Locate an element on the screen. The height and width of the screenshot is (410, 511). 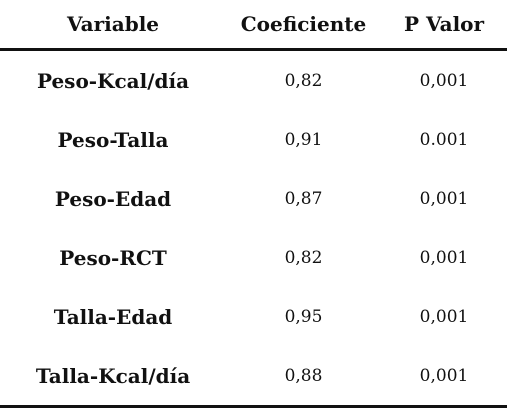
table-row: Peso-Edad 0,87 0,001 is located at coordinates (253, 198).